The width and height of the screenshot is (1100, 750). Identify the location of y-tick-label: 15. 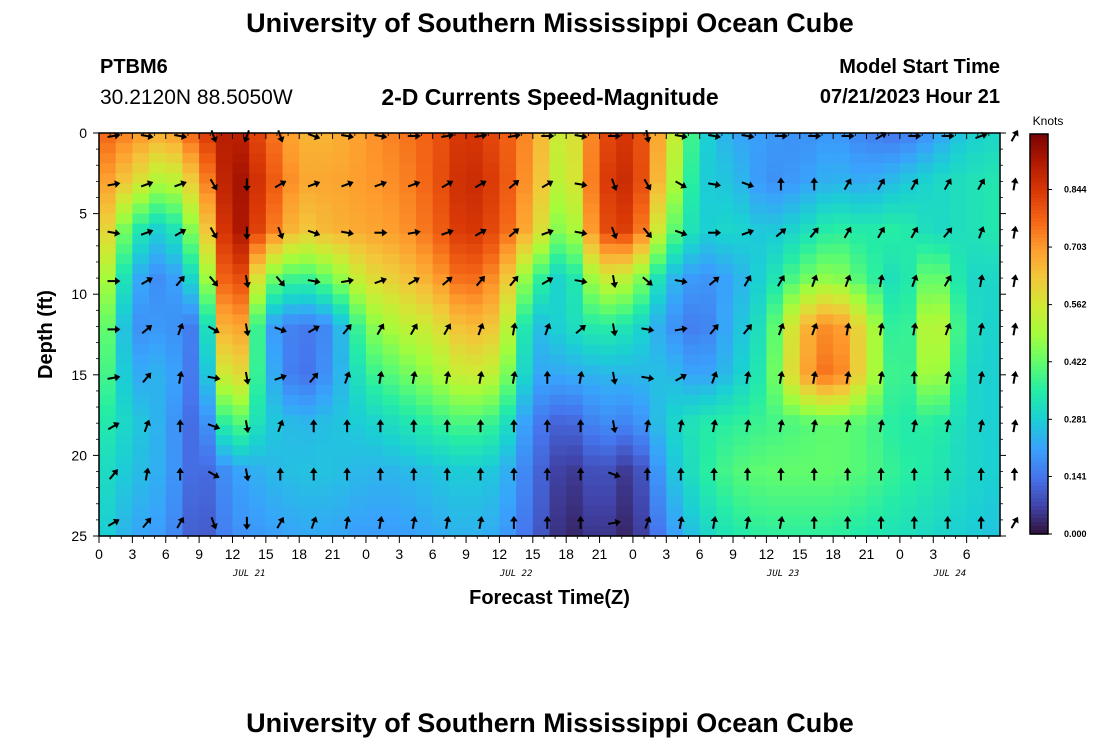
(79, 375).